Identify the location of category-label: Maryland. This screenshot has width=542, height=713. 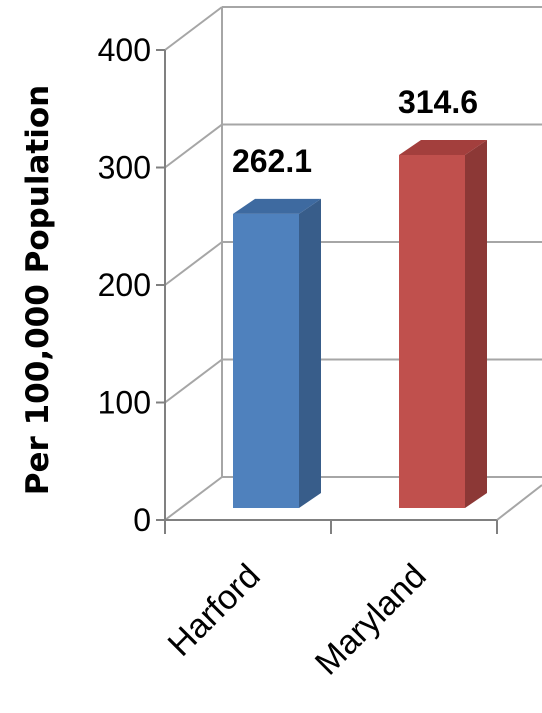
(371, 620).